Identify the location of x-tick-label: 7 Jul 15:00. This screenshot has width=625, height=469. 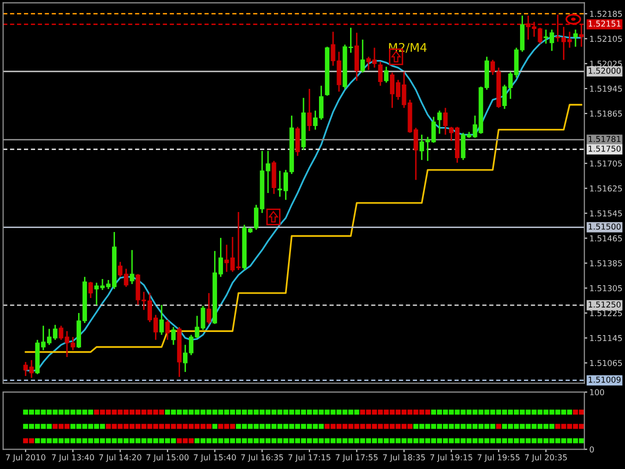
(167, 458).